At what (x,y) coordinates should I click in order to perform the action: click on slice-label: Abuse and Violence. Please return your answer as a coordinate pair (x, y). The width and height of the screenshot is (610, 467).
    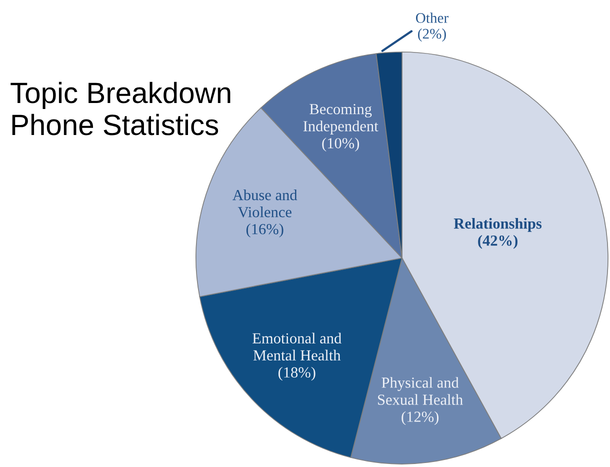
    Looking at the image, I should click on (265, 203).